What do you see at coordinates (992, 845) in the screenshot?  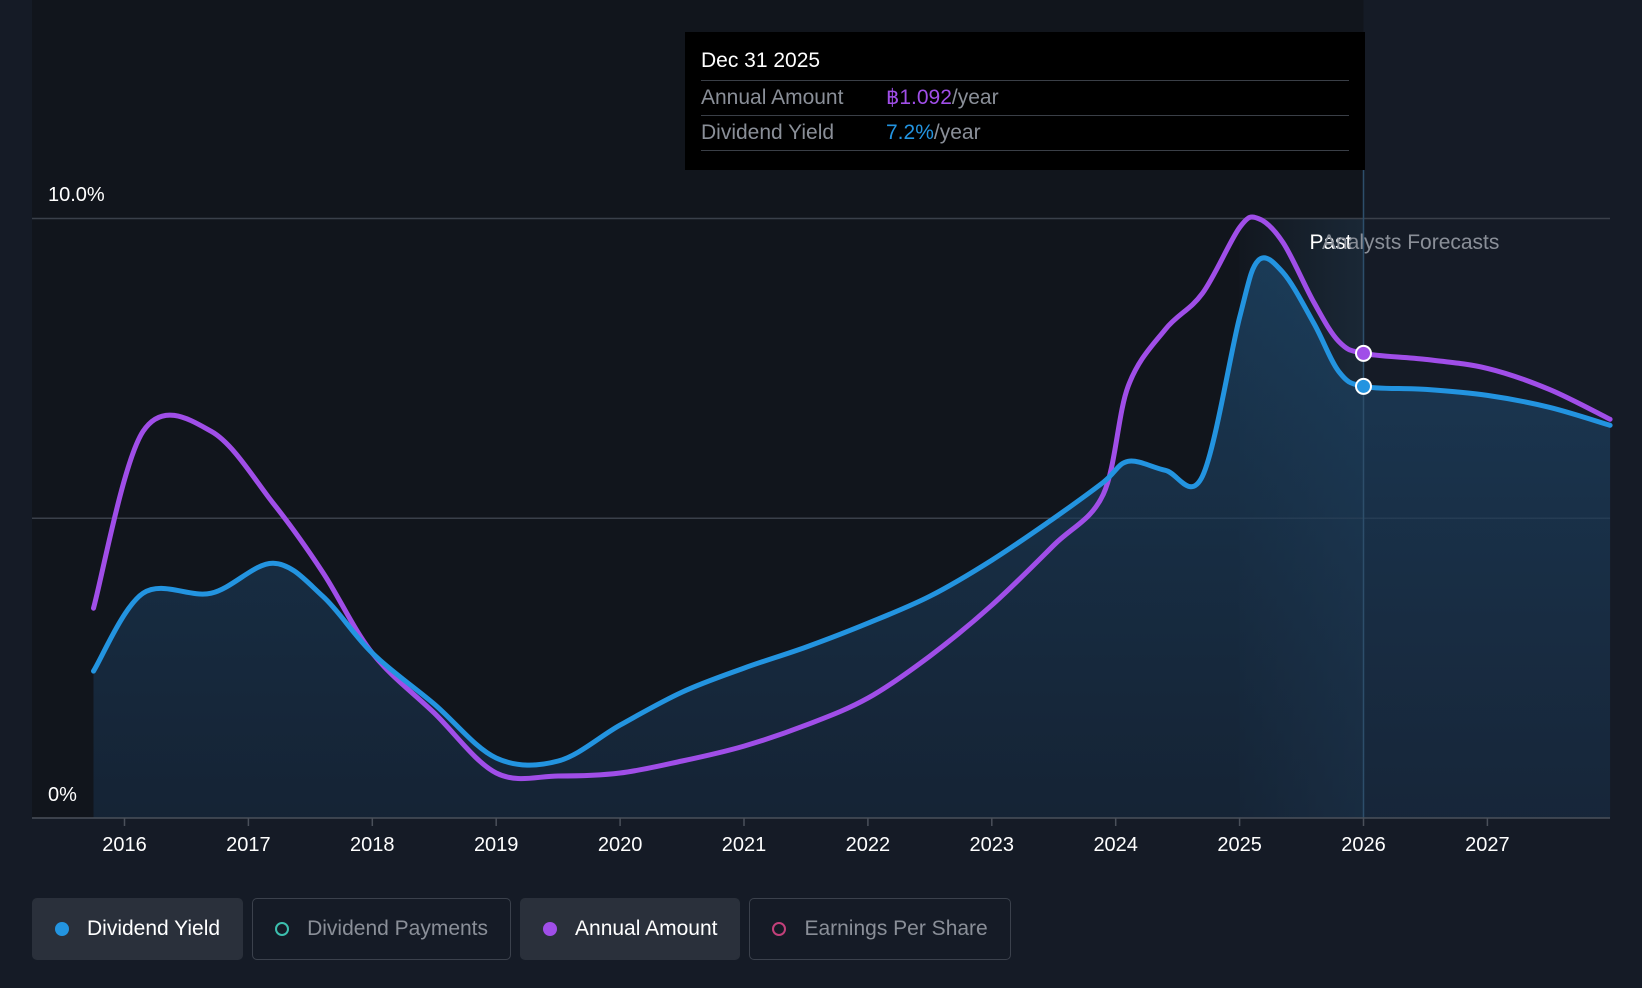 I see `x-tick-label: 2023` at bounding box center [992, 845].